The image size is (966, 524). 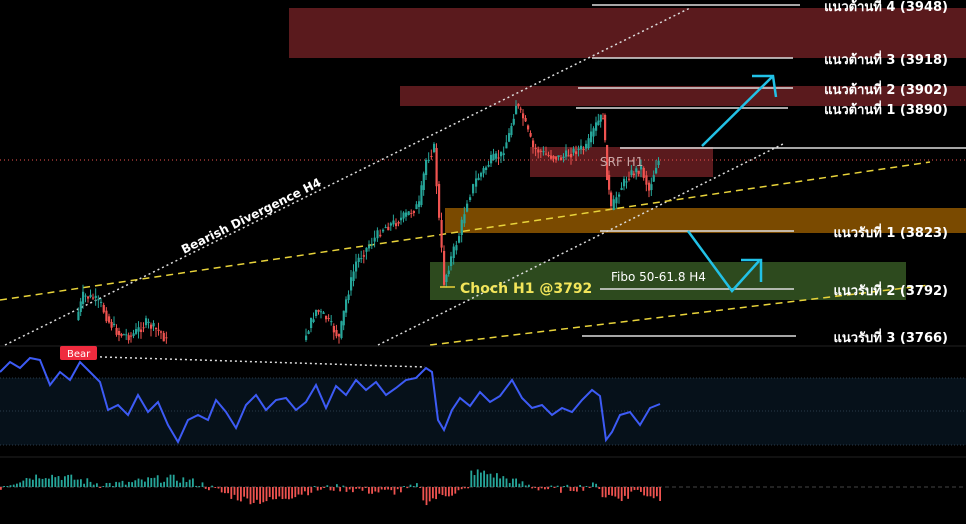 I want to click on choch-label: Choch H1 @3792, so click(x=526, y=289).